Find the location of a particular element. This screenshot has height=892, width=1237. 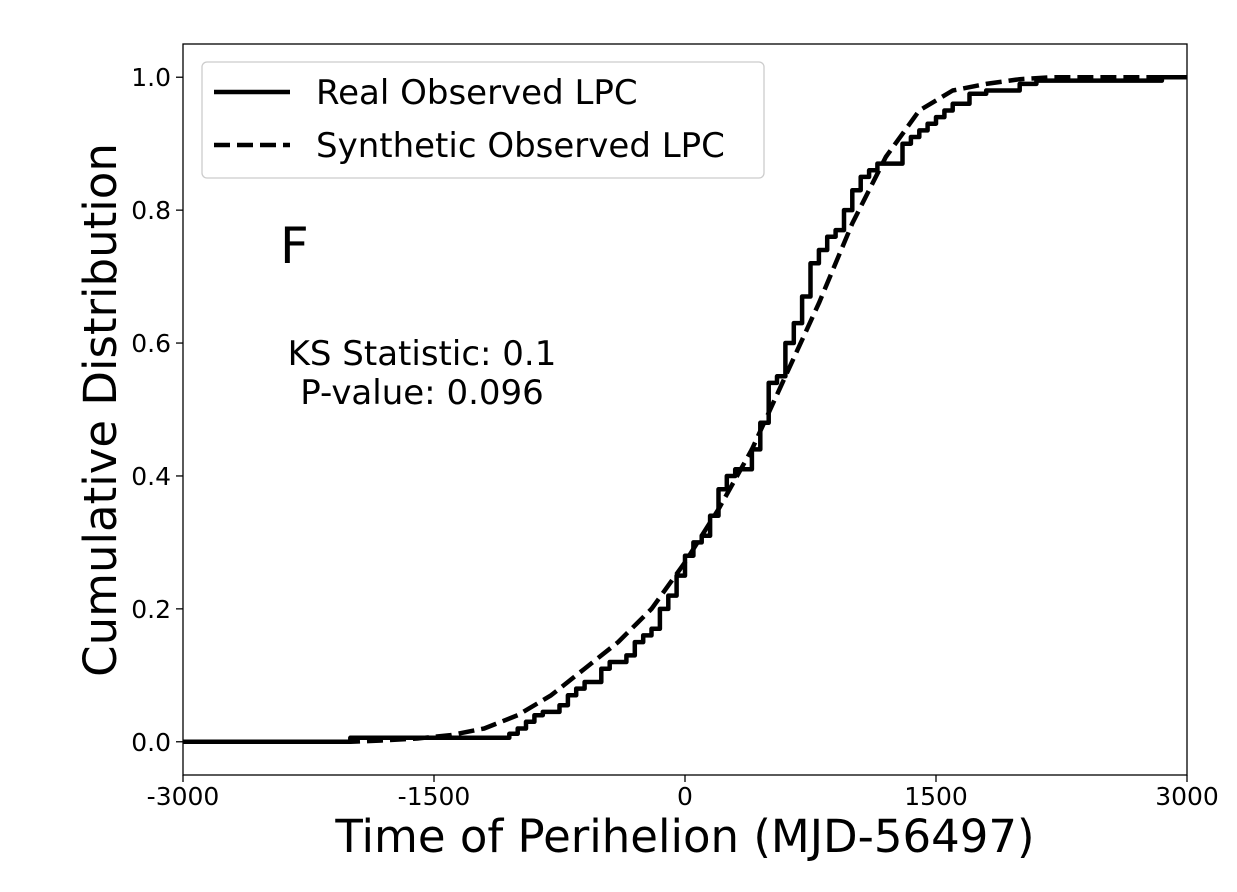

y-tick-label: 0.2 is located at coordinates (151, 609).